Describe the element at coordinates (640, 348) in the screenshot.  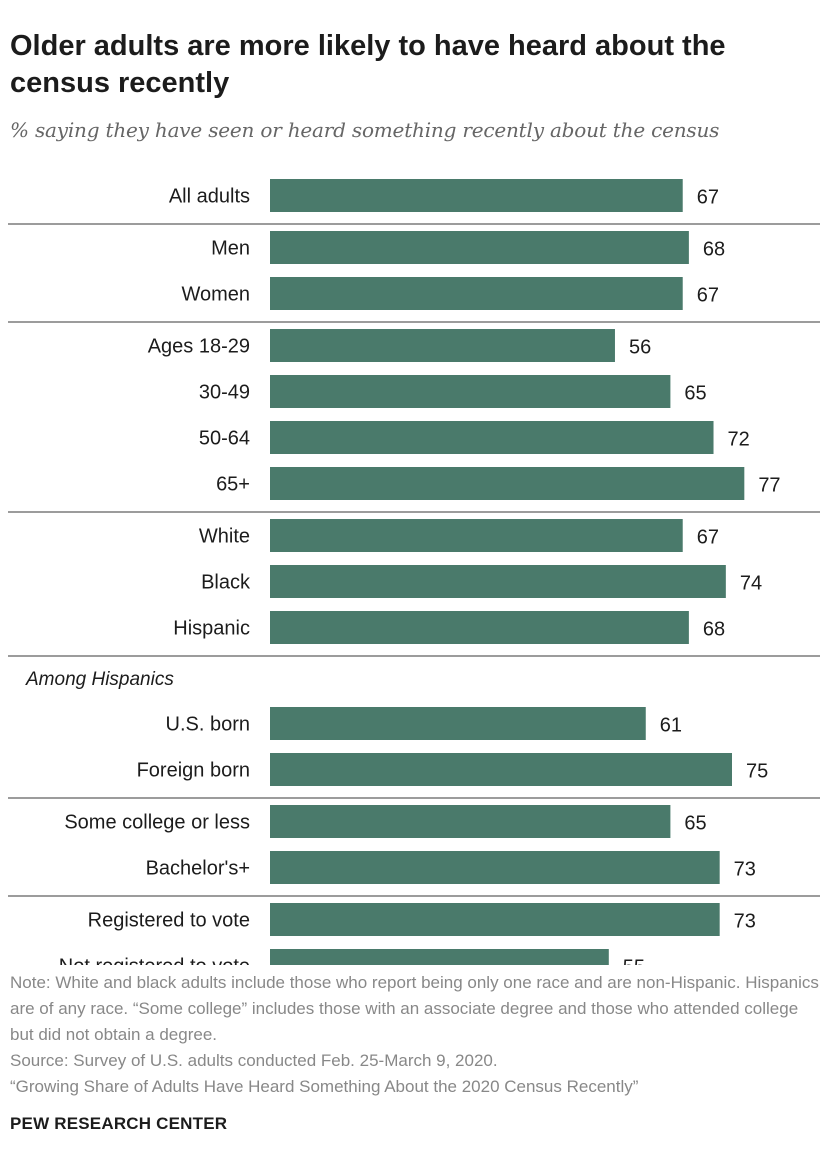
I see `value-label-ages-18-29: 56` at that location.